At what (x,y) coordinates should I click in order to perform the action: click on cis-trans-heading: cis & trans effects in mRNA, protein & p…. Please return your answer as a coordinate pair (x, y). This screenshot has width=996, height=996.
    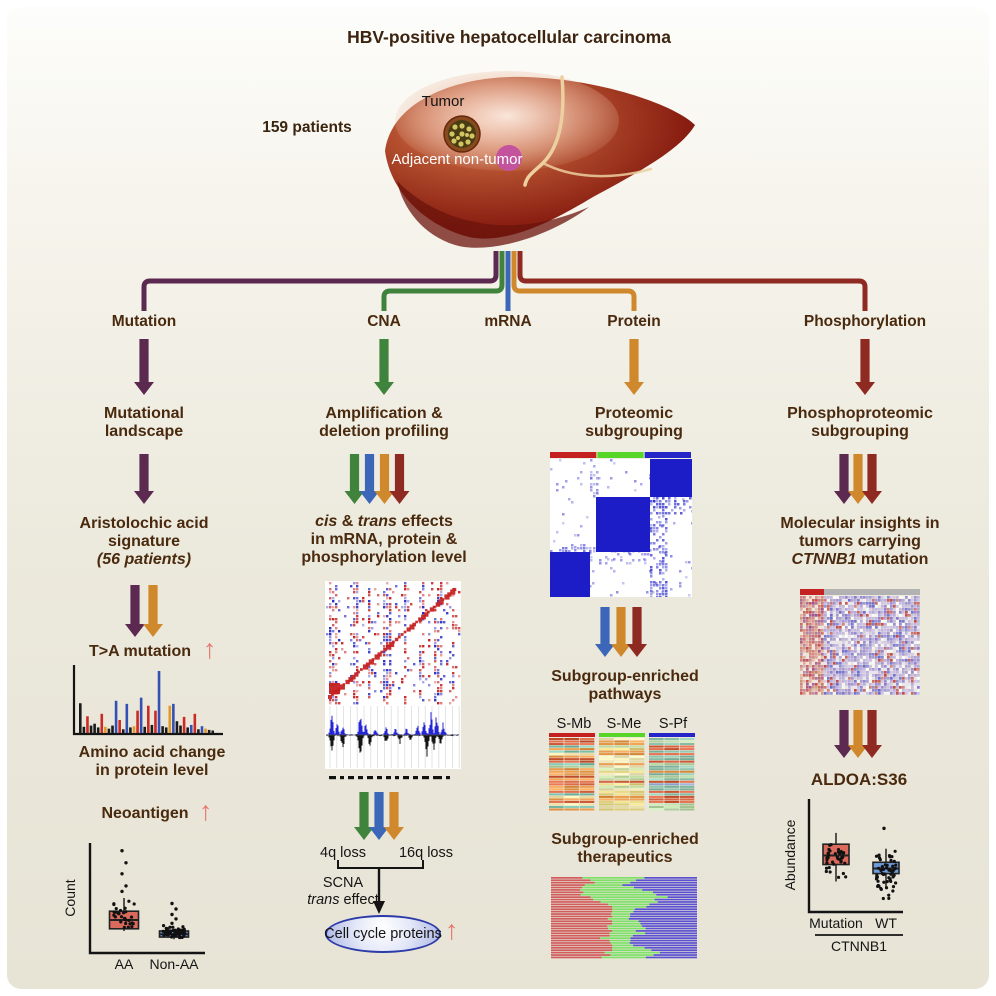
    Looking at the image, I should click on (384, 539).